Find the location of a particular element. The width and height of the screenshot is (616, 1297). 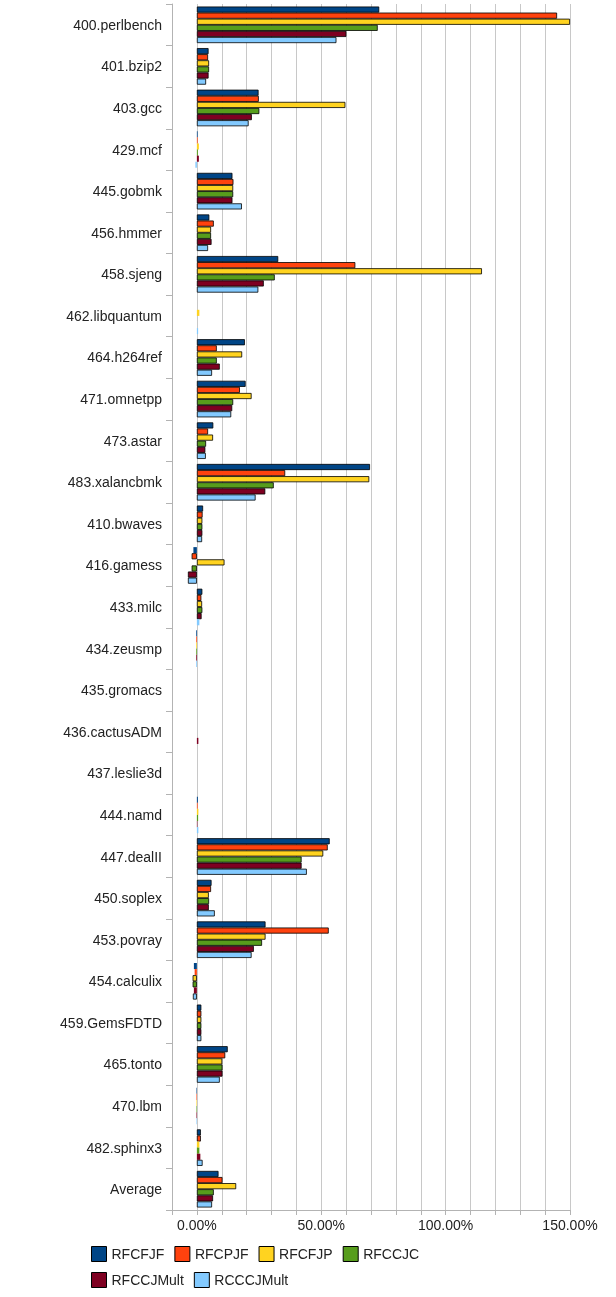

y-tick-label: 453.povray is located at coordinates (127, 939).